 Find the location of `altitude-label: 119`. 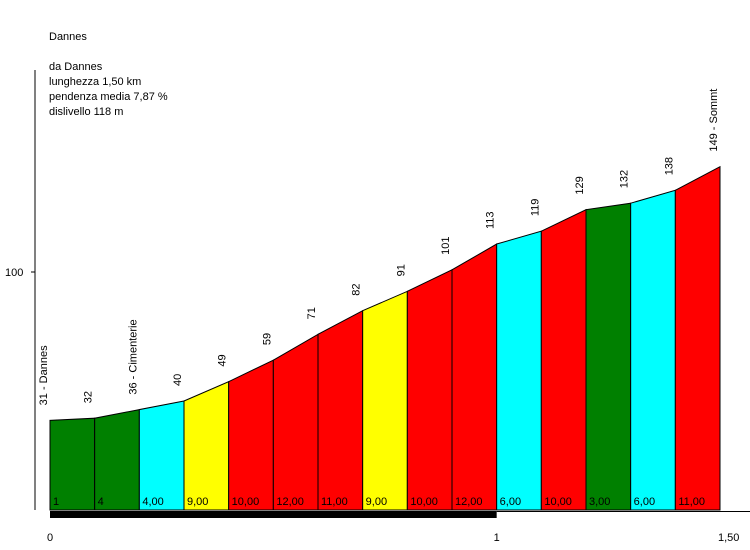

altitude-label: 119 is located at coordinates (535, 208).